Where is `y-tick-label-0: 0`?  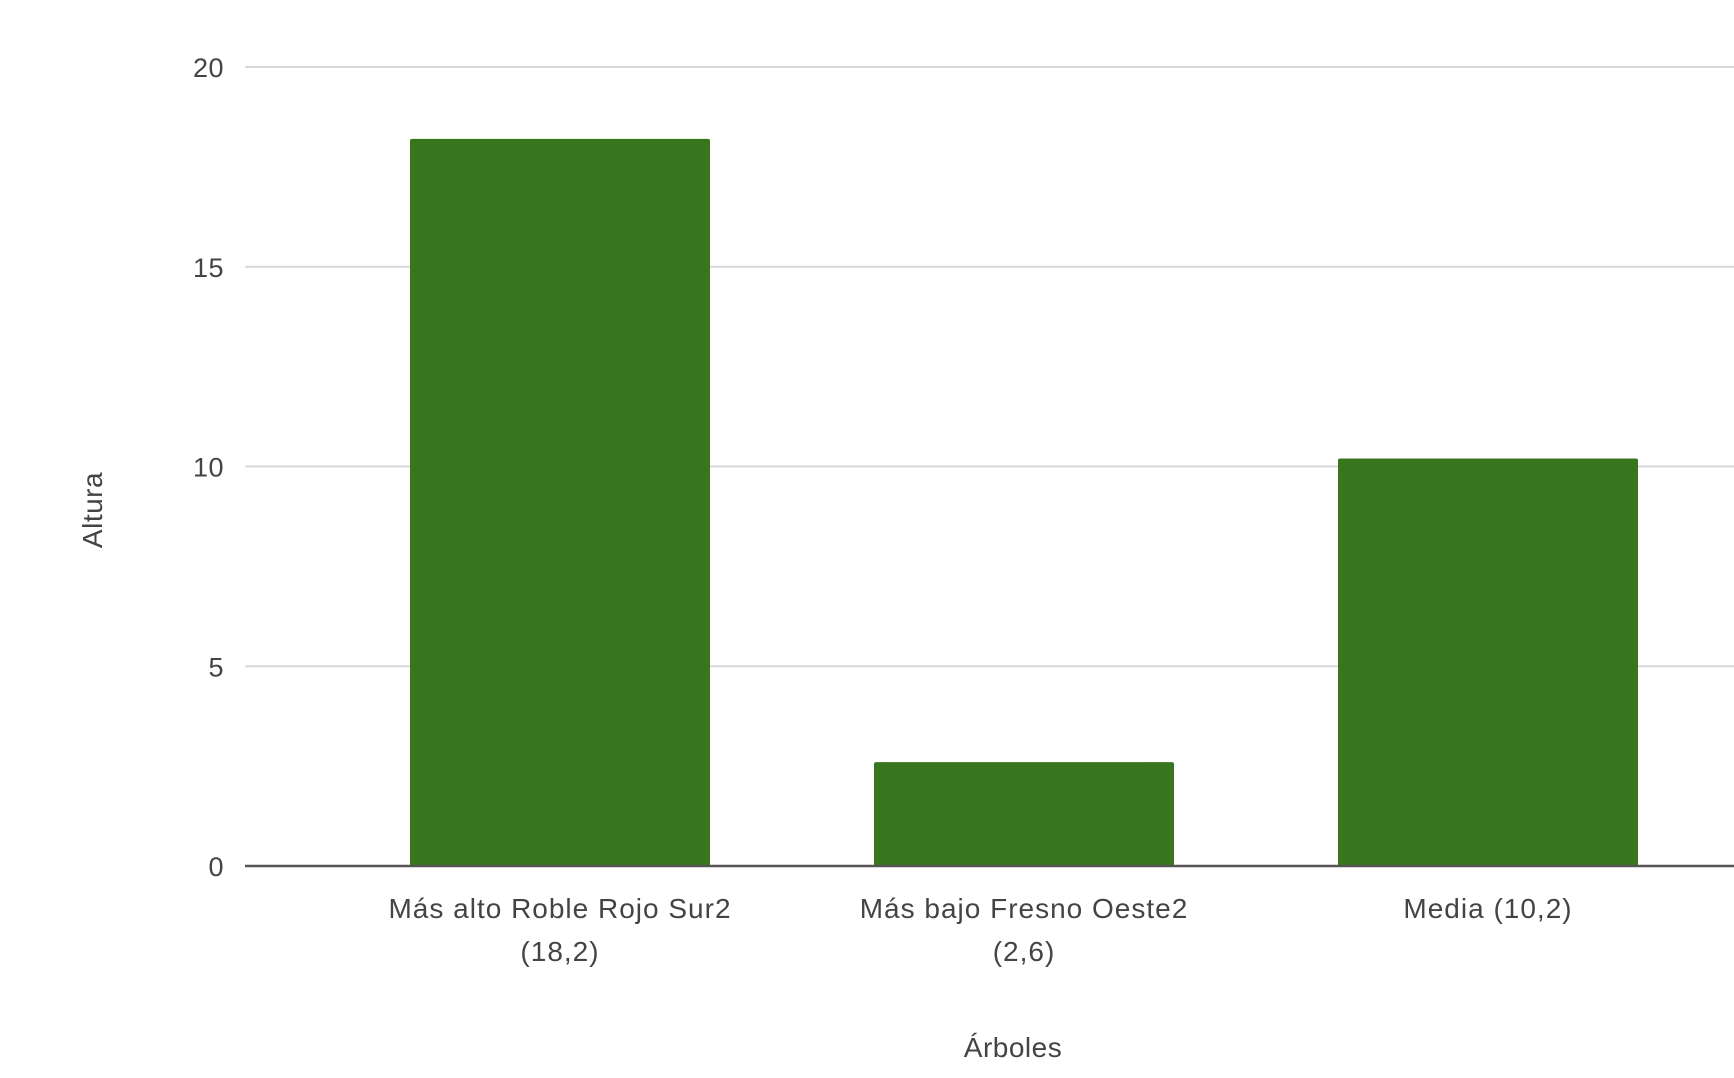
y-tick-label-0: 0 is located at coordinates (216, 867).